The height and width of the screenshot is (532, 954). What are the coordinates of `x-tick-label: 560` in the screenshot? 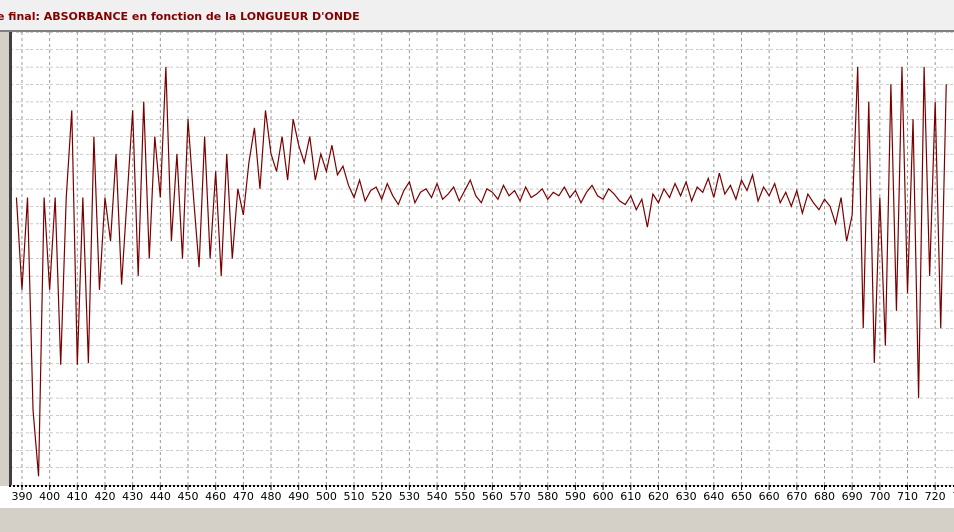 It's located at (492, 496).